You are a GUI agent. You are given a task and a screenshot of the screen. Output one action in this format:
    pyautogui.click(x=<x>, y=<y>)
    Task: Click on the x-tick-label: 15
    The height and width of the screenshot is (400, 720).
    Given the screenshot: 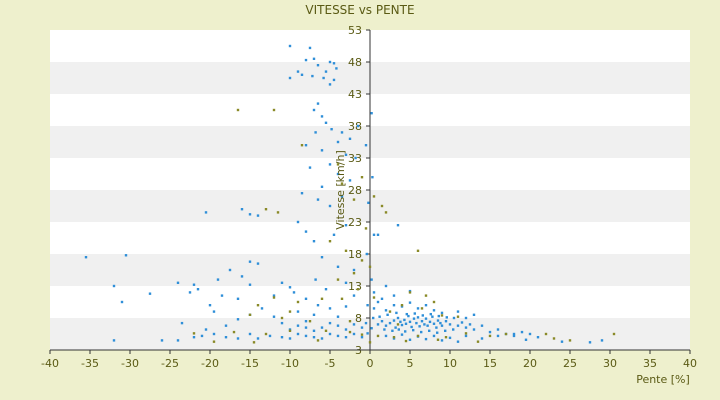 What is the action you would take?
    pyautogui.click(x=490, y=363)
    